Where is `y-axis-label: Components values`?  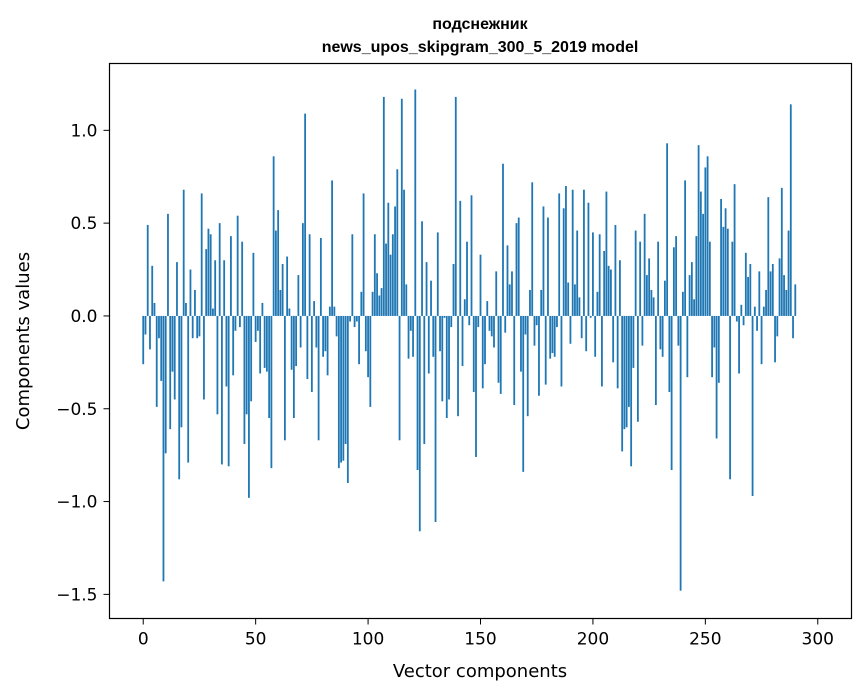
y-axis-label: Components values is located at coordinates (23, 341).